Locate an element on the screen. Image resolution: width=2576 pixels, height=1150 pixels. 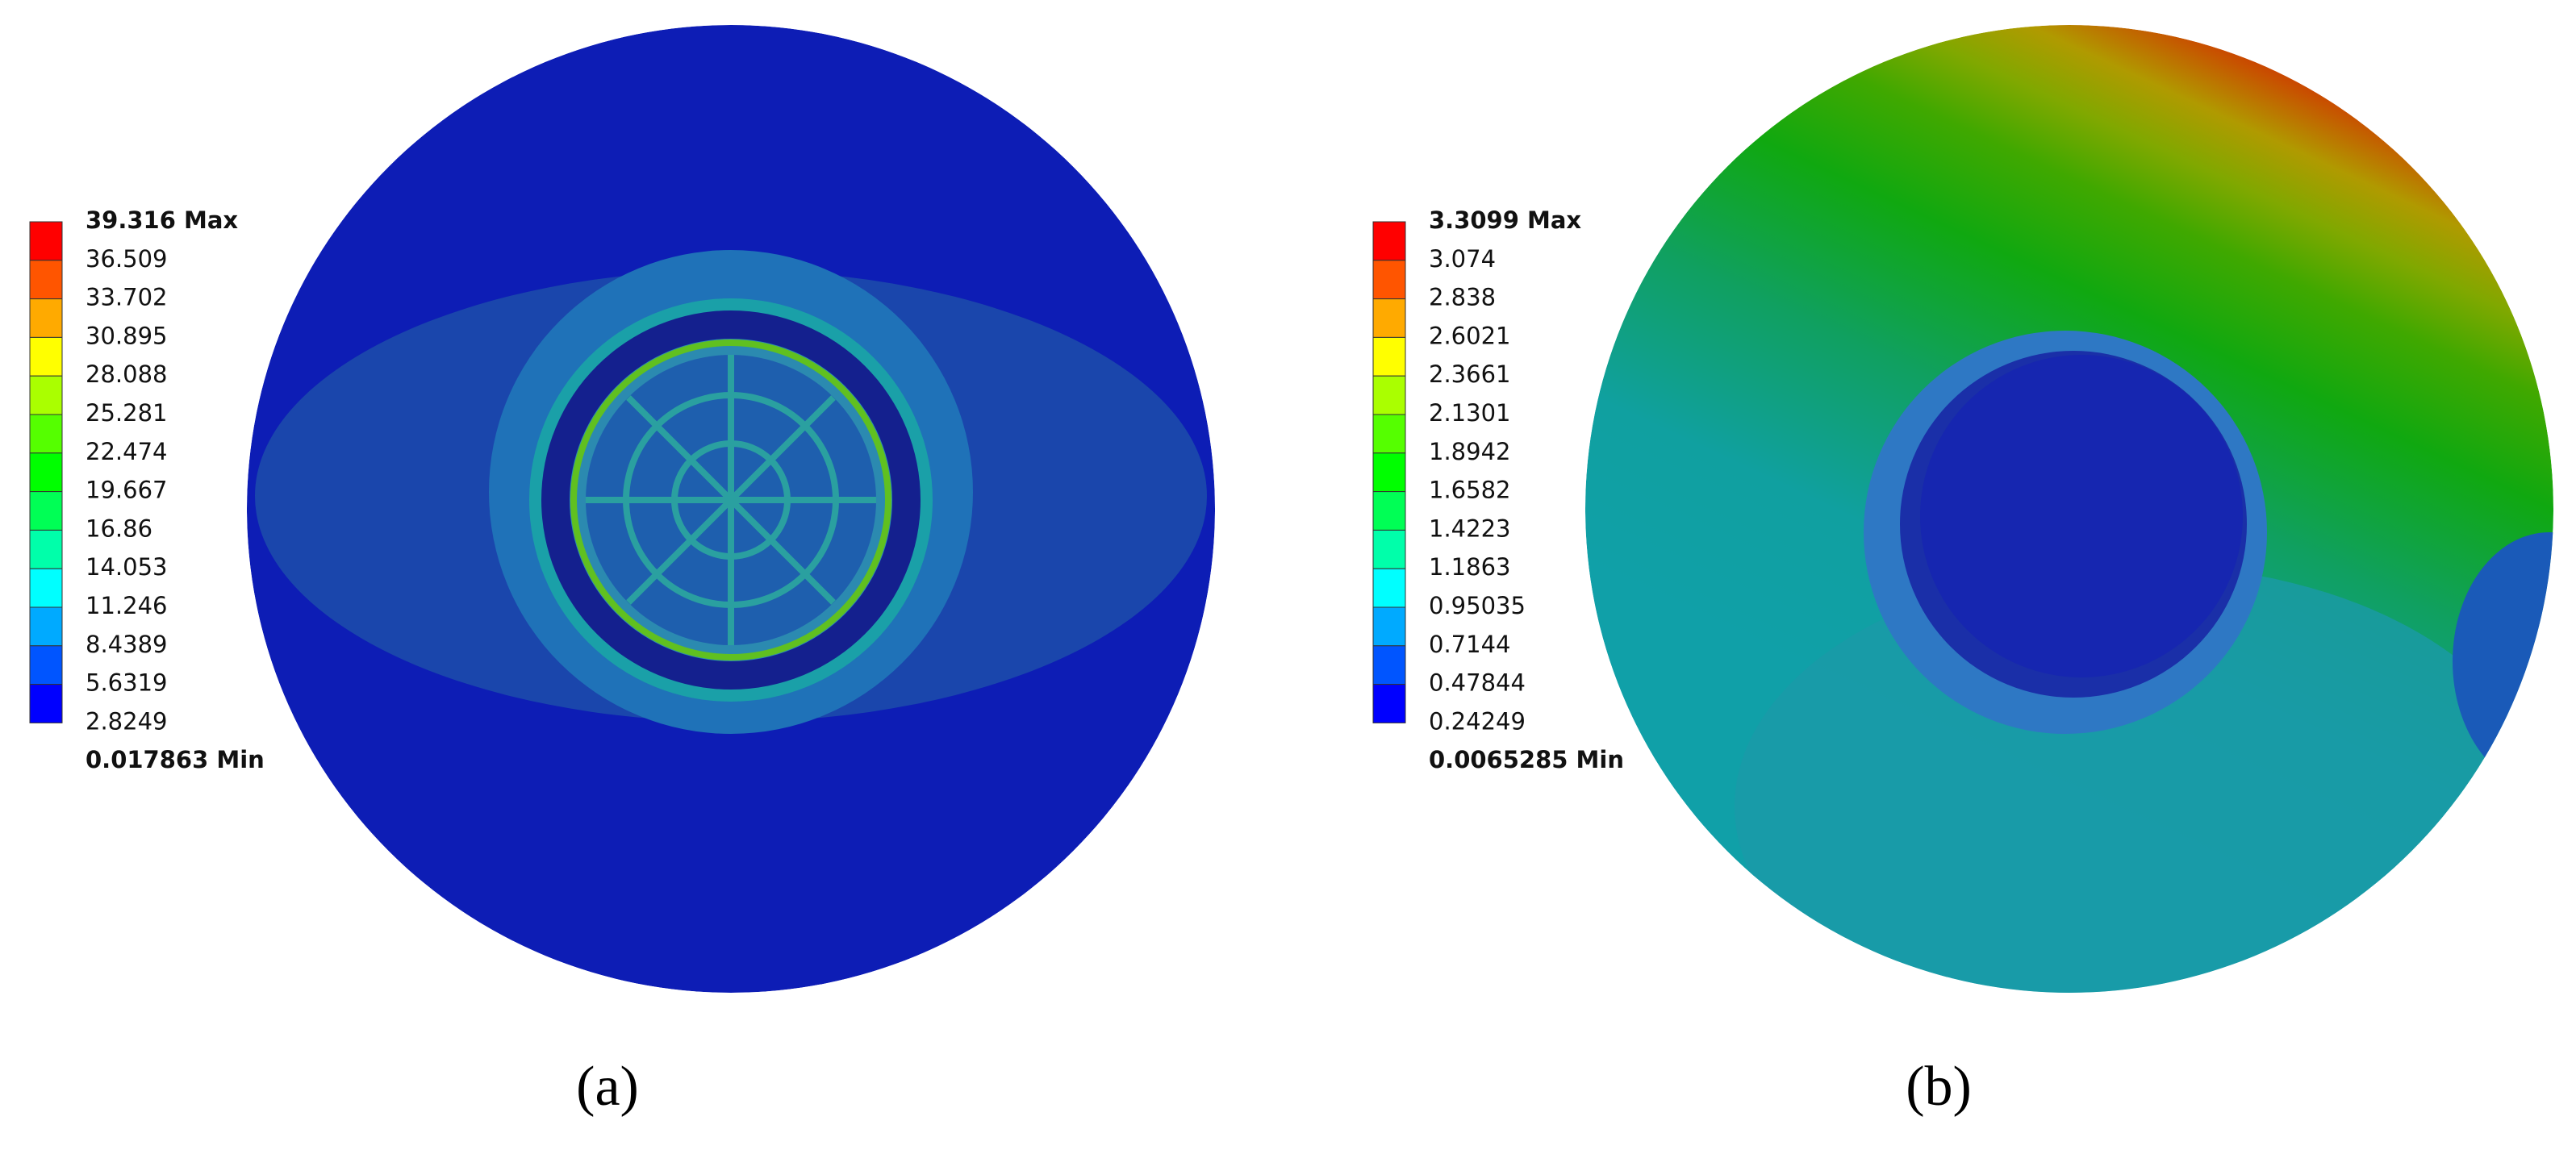
legend-label: 1.4223 is located at coordinates (1469, 528).